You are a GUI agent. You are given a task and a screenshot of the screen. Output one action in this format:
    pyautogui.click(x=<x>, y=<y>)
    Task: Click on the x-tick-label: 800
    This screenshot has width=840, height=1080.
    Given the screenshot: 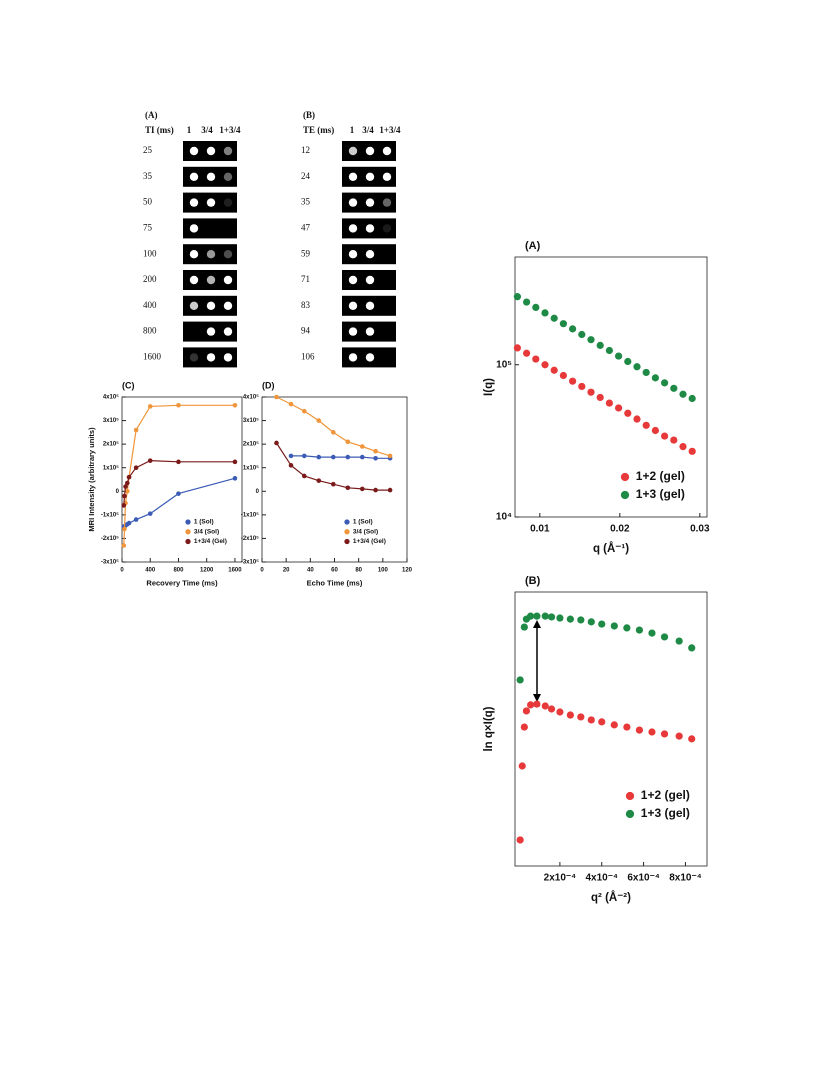 What is the action you would take?
    pyautogui.click(x=178, y=571)
    